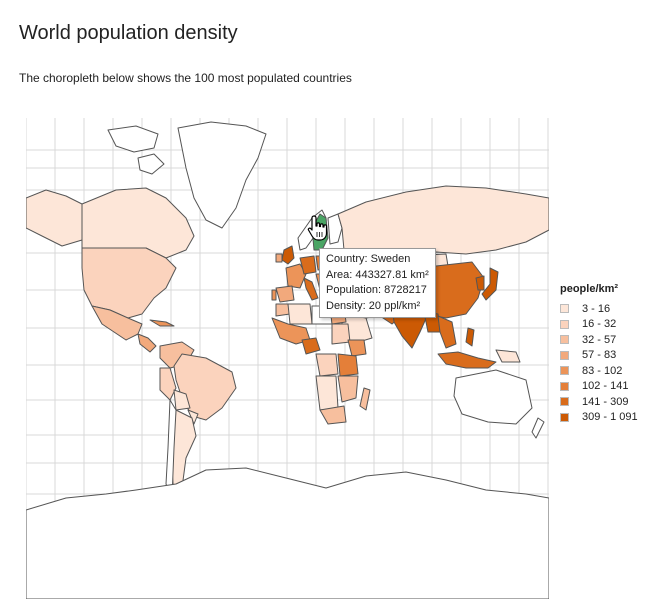 Image resolution: width=667 pixels, height=599 pixels. Describe the element at coordinates (222, 175) in the screenshot. I see `country-greenland` at that location.